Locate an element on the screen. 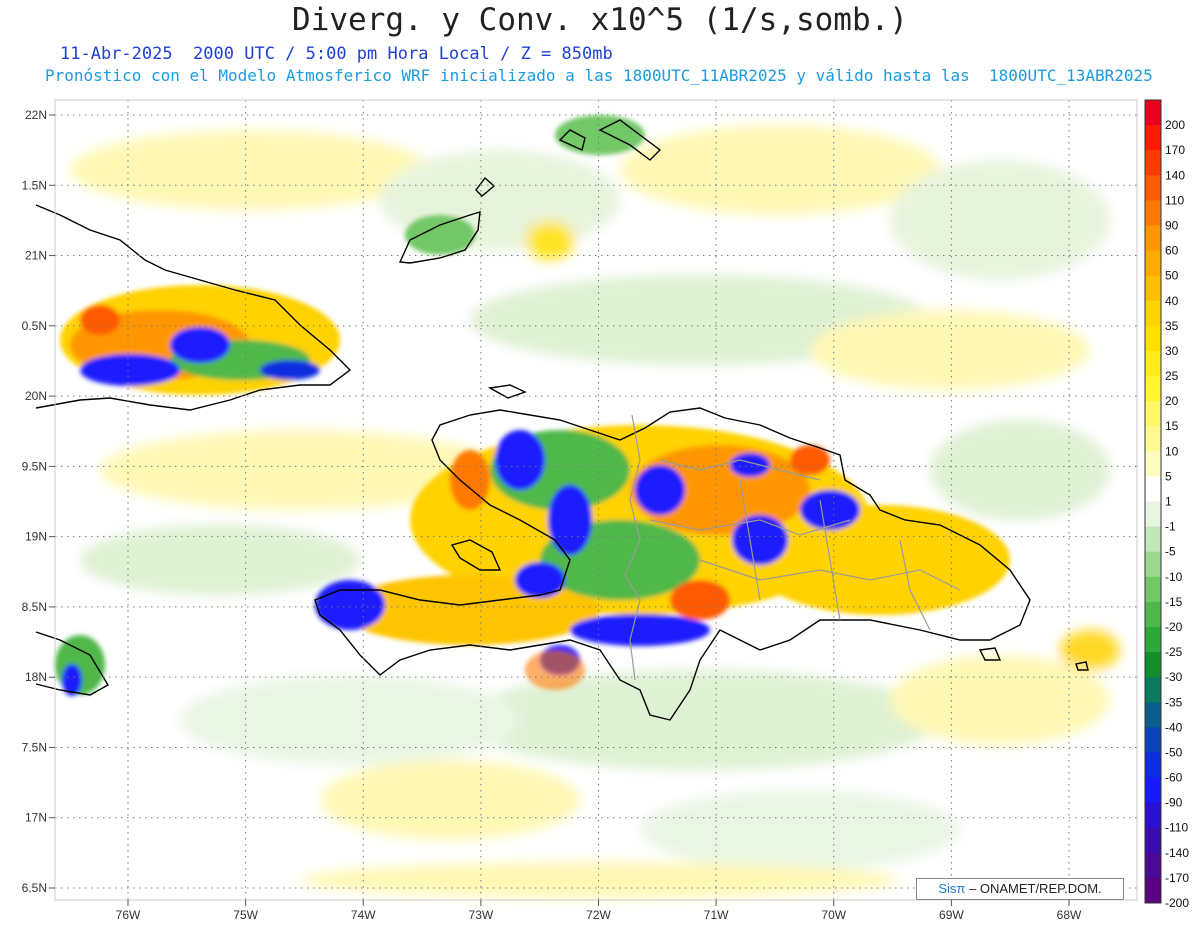  colorbar-label: 20 is located at coordinates (1172, 401).